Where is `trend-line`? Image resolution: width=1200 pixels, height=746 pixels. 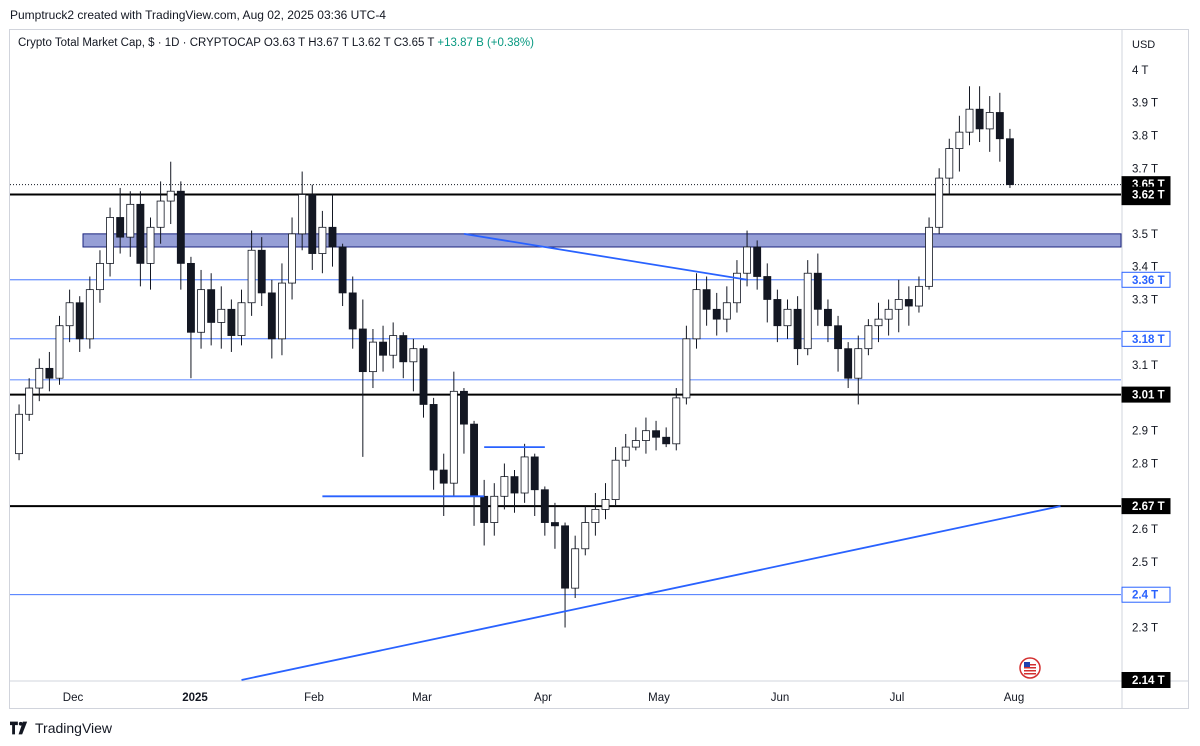
trend-line is located at coordinates (605, 256).